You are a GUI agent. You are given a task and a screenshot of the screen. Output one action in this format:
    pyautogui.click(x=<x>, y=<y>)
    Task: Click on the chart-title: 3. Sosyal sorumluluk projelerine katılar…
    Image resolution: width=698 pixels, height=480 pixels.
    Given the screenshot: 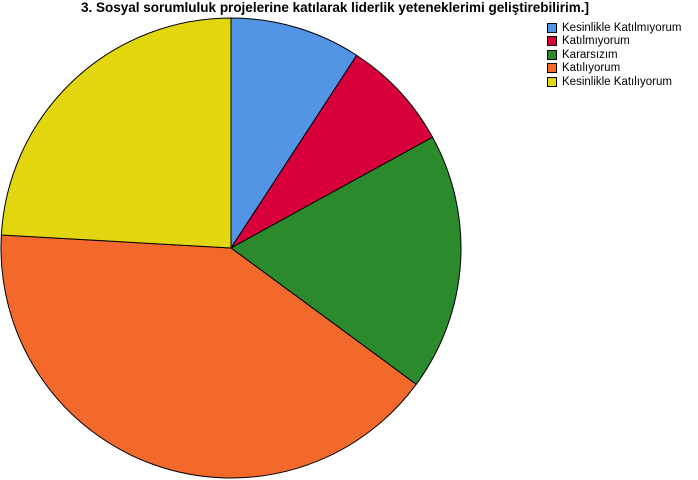 What is the action you would take?
    pyautogui.click(x=335, y=7)
    